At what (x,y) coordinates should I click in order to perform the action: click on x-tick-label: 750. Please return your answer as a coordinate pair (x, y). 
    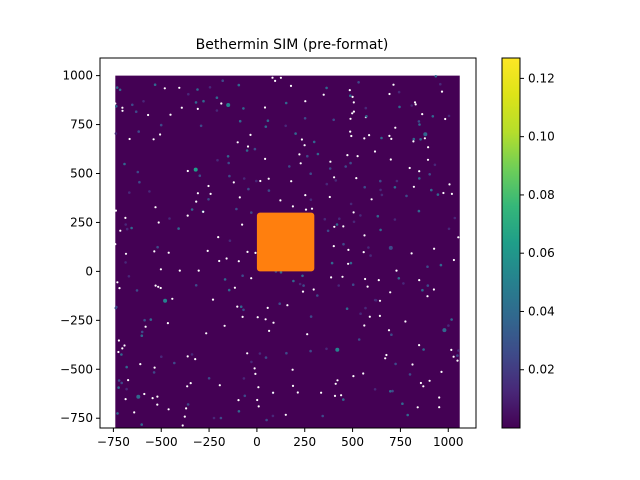
    Looking at the image, I should click on (400, 442).